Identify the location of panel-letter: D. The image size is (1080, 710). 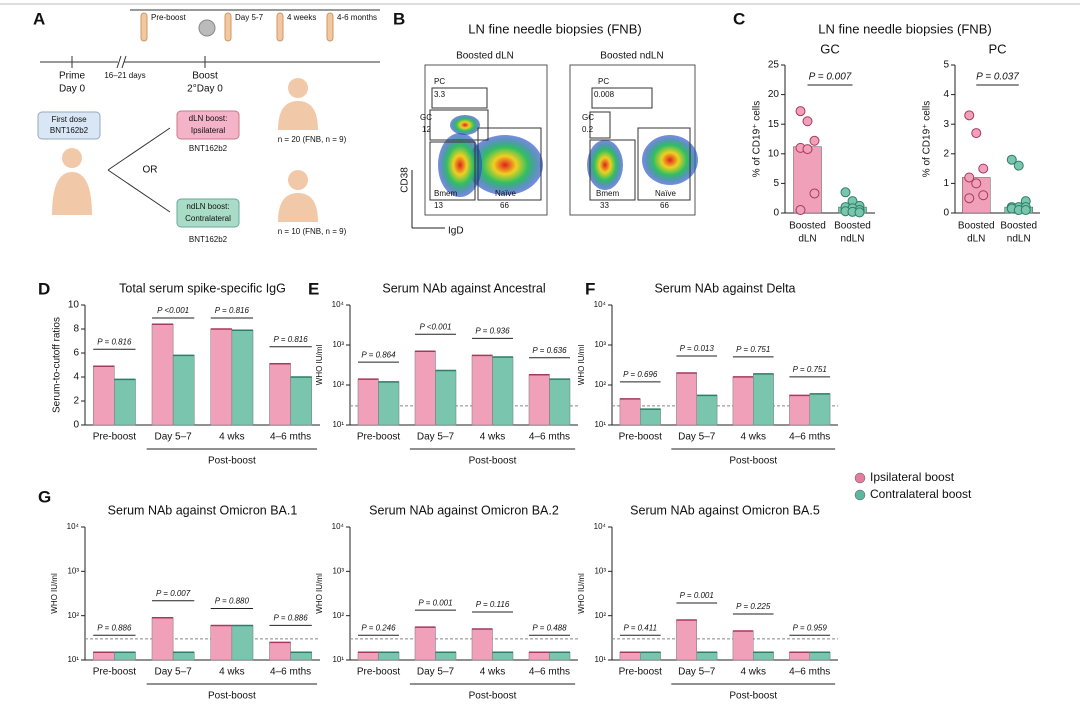
(44, 288).